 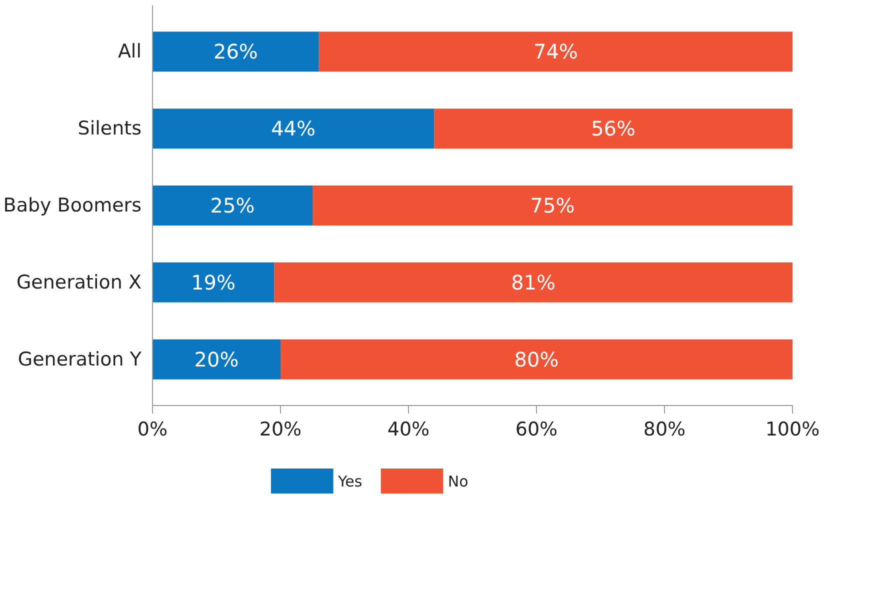 I want to click on x-tick-label: 20%, so click(x=280, y=429).